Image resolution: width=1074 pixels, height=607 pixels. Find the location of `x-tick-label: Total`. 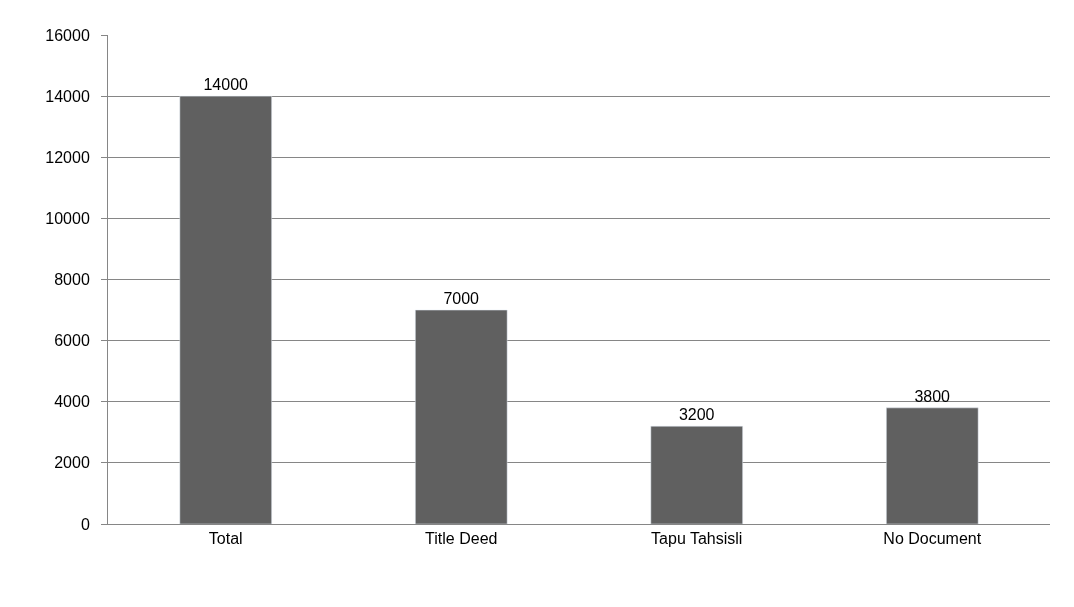

x-tick-label: Total is located at coordinates (225, 539).